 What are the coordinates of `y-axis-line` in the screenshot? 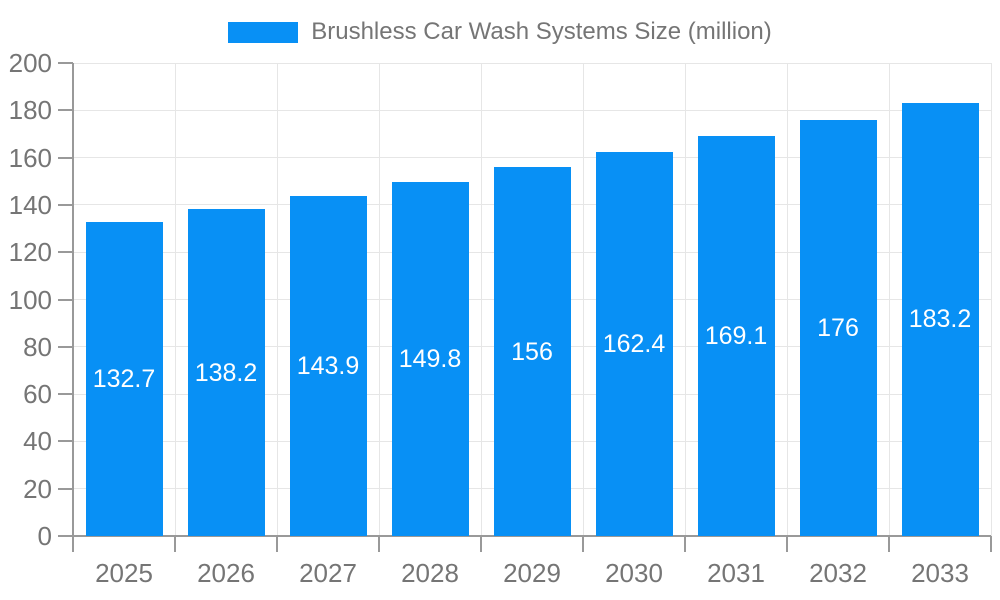 It's located at (73, 299).